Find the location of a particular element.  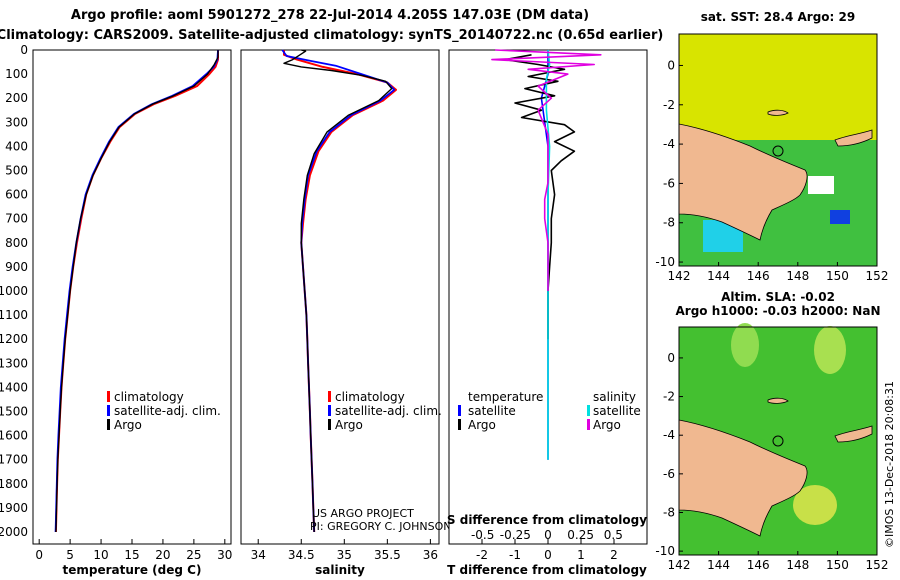

depth-tick-label: 900 is located at coordinates (16, 267).